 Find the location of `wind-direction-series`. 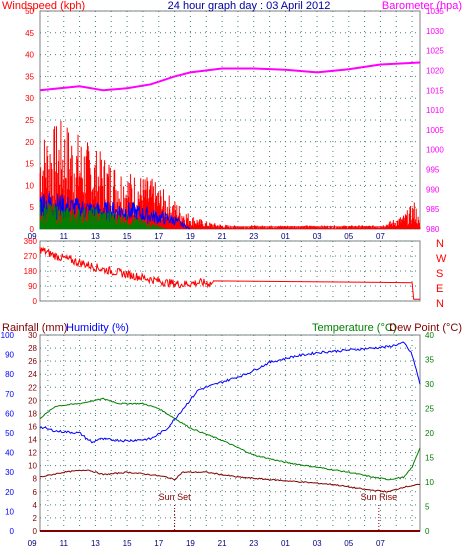

wind-direction-series is located at coordinates (229, 273).